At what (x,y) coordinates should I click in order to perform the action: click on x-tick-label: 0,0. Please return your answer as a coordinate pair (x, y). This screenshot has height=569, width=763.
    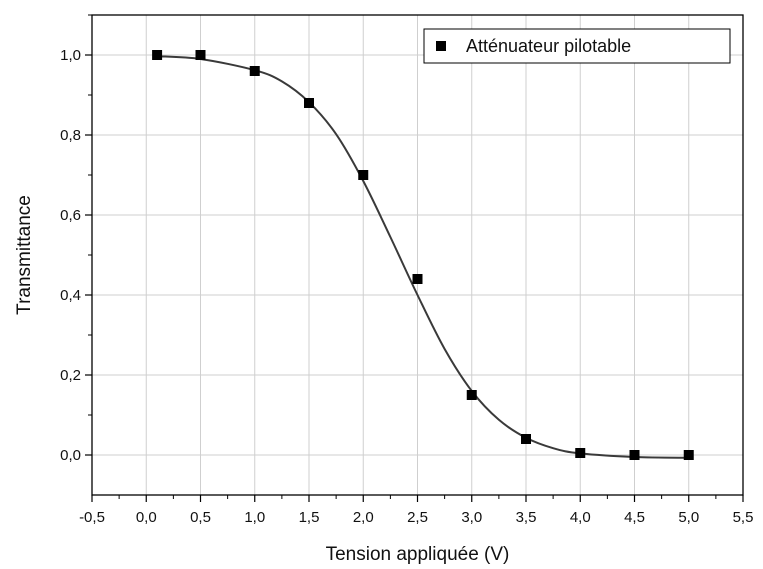
    Looking at the image, I should click on (146, 517).